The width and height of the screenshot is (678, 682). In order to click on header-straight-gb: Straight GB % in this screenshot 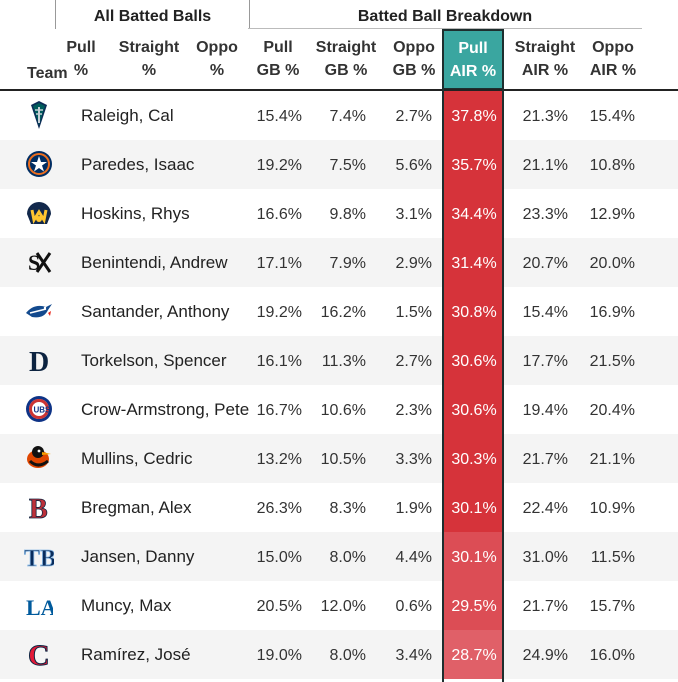, I will do `click(346, 59)`.